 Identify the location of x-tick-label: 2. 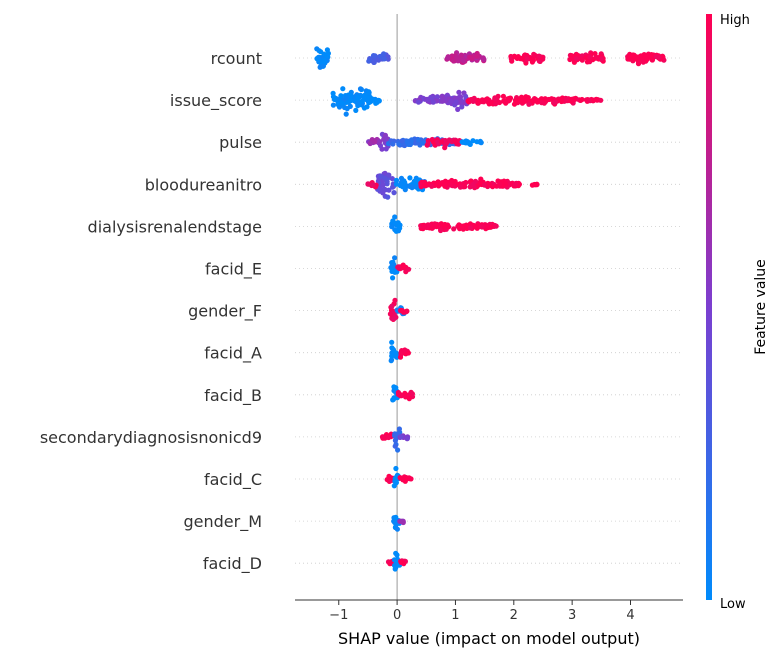
(514, 615).